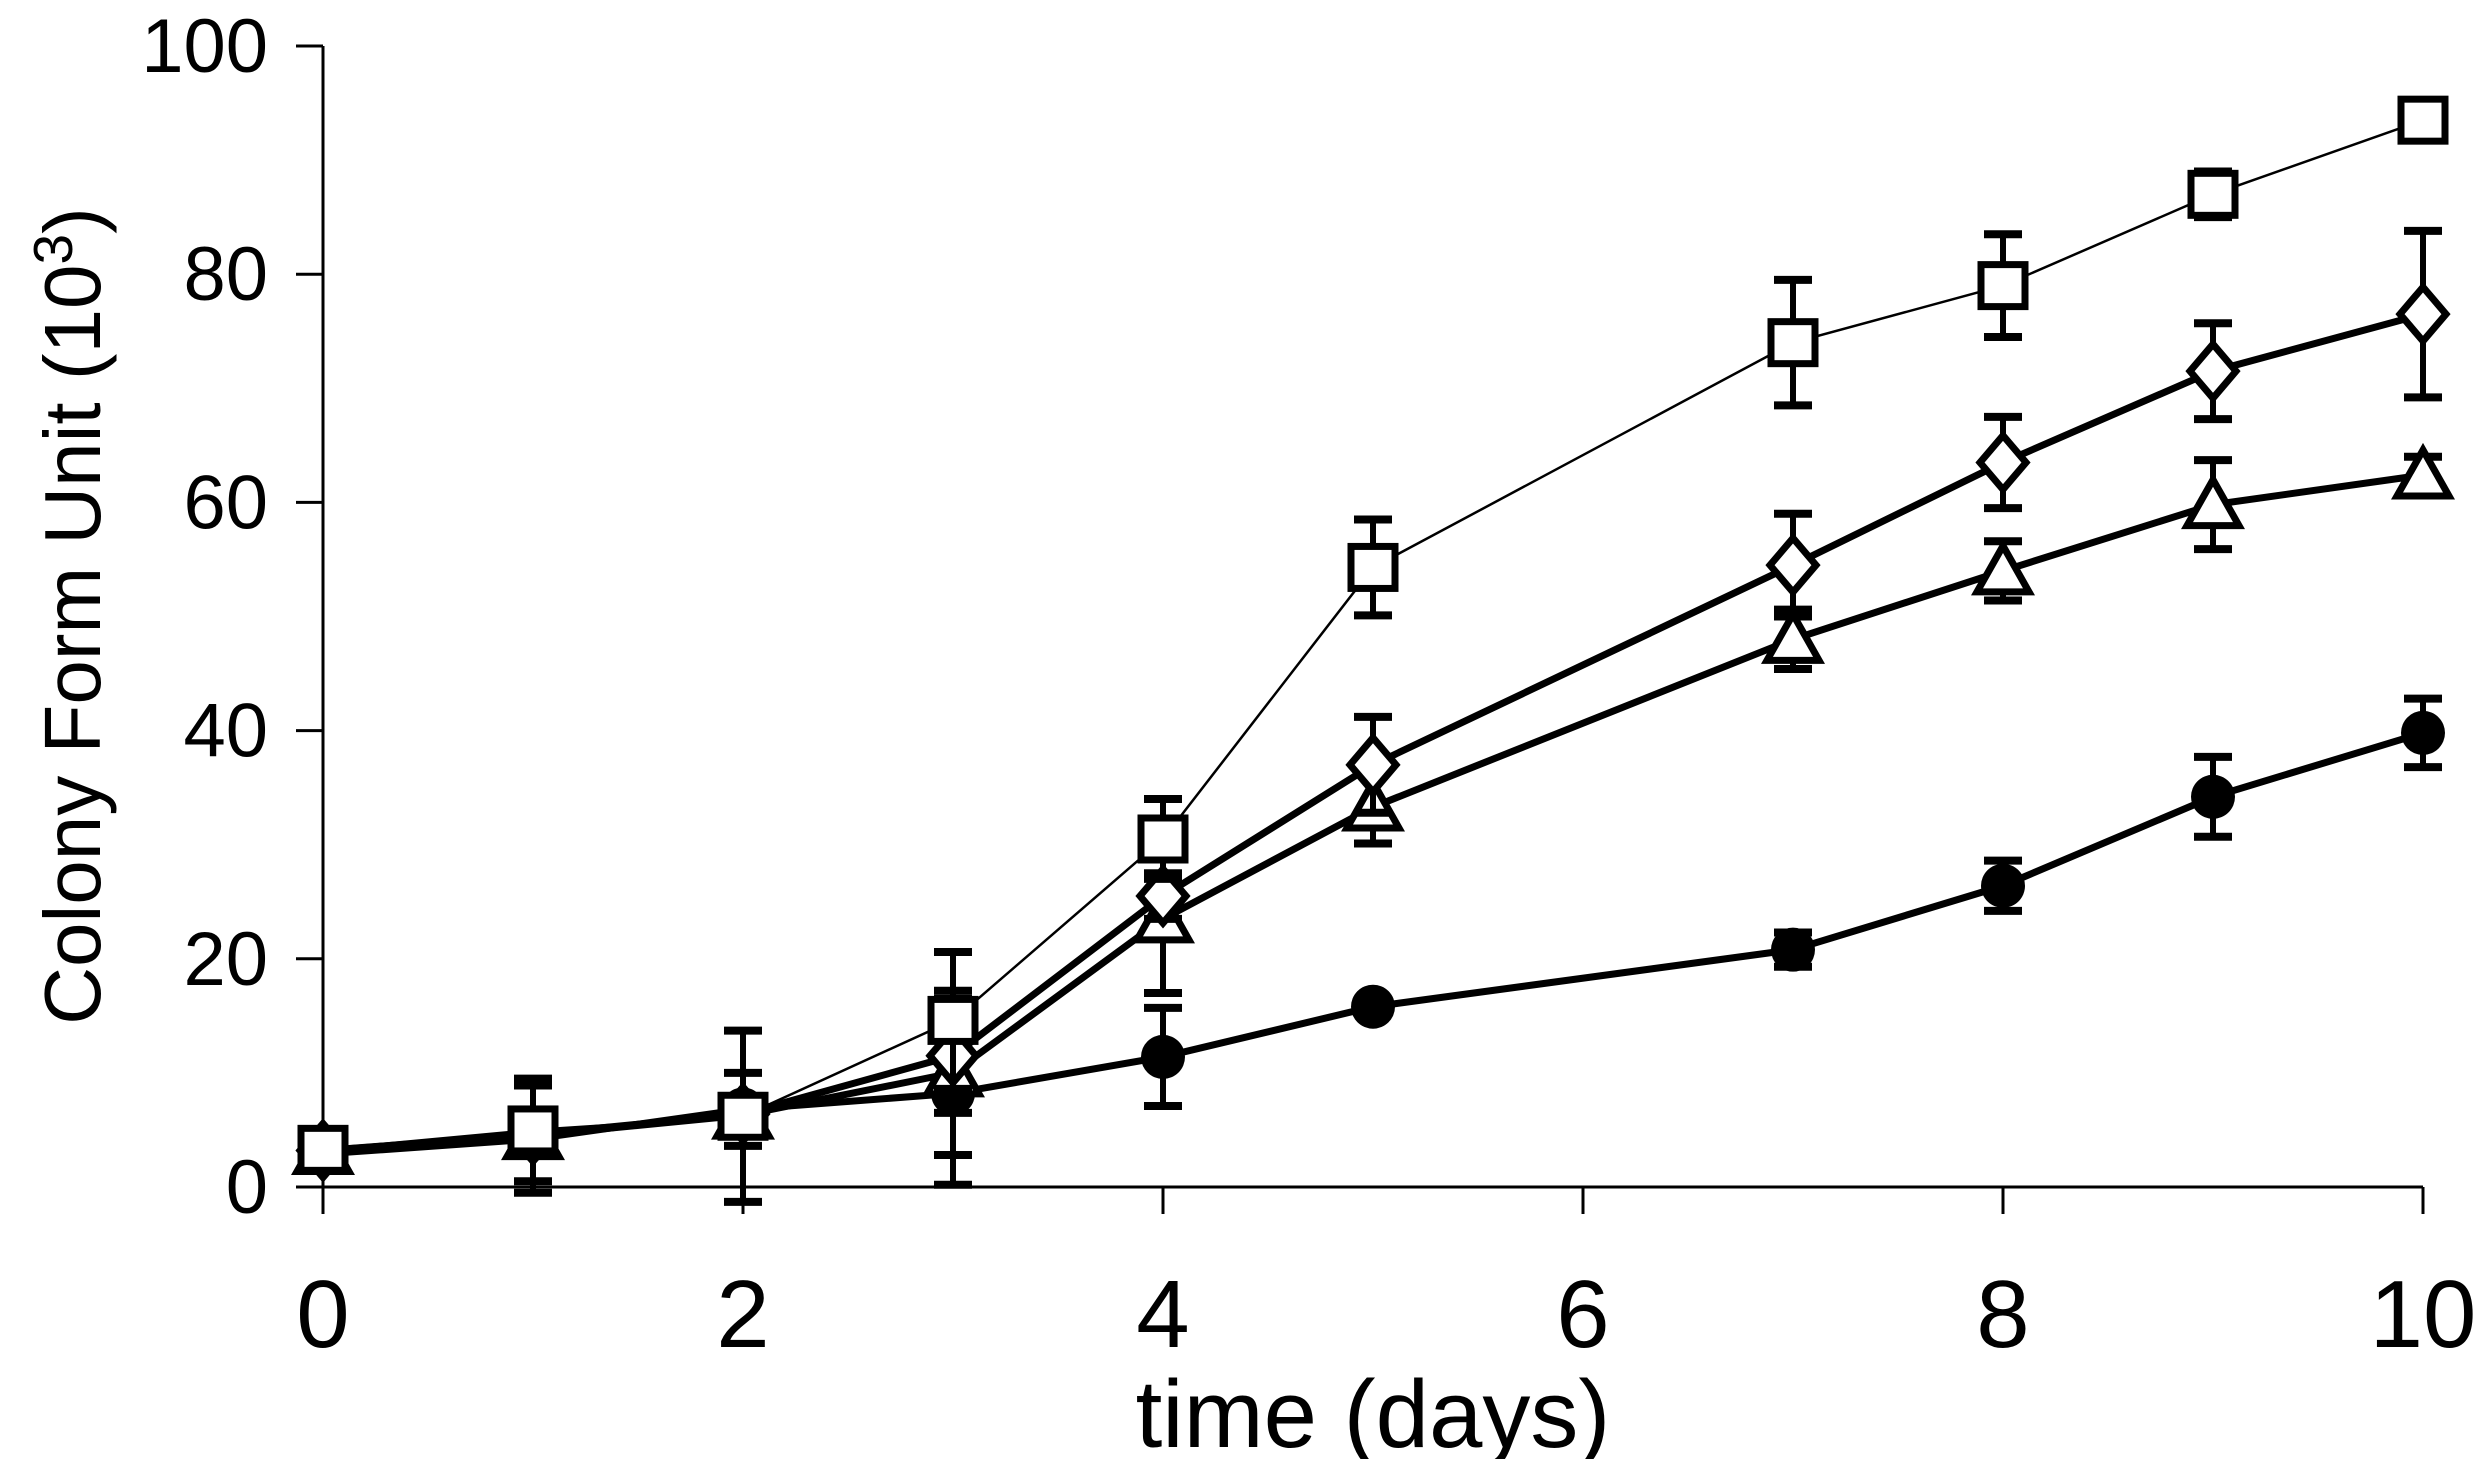 The height and width of the screenshot is (1459, 2474). I want to click on y-axis-title: Colony Form Unit (103), so click(69, 615).